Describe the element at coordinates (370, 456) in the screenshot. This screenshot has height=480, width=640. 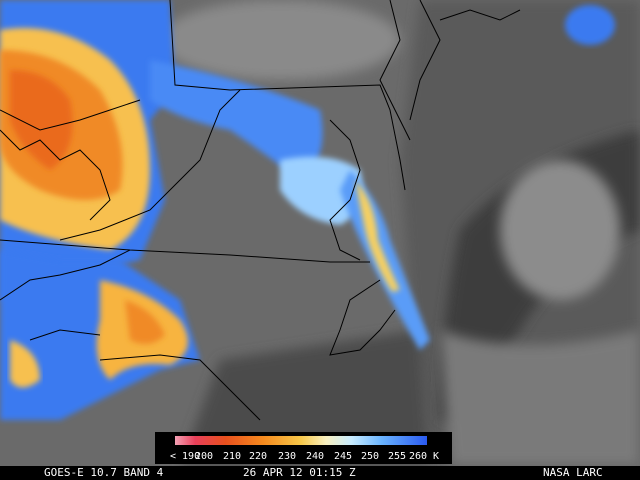
I see `colorbar-label: 250` at that location.